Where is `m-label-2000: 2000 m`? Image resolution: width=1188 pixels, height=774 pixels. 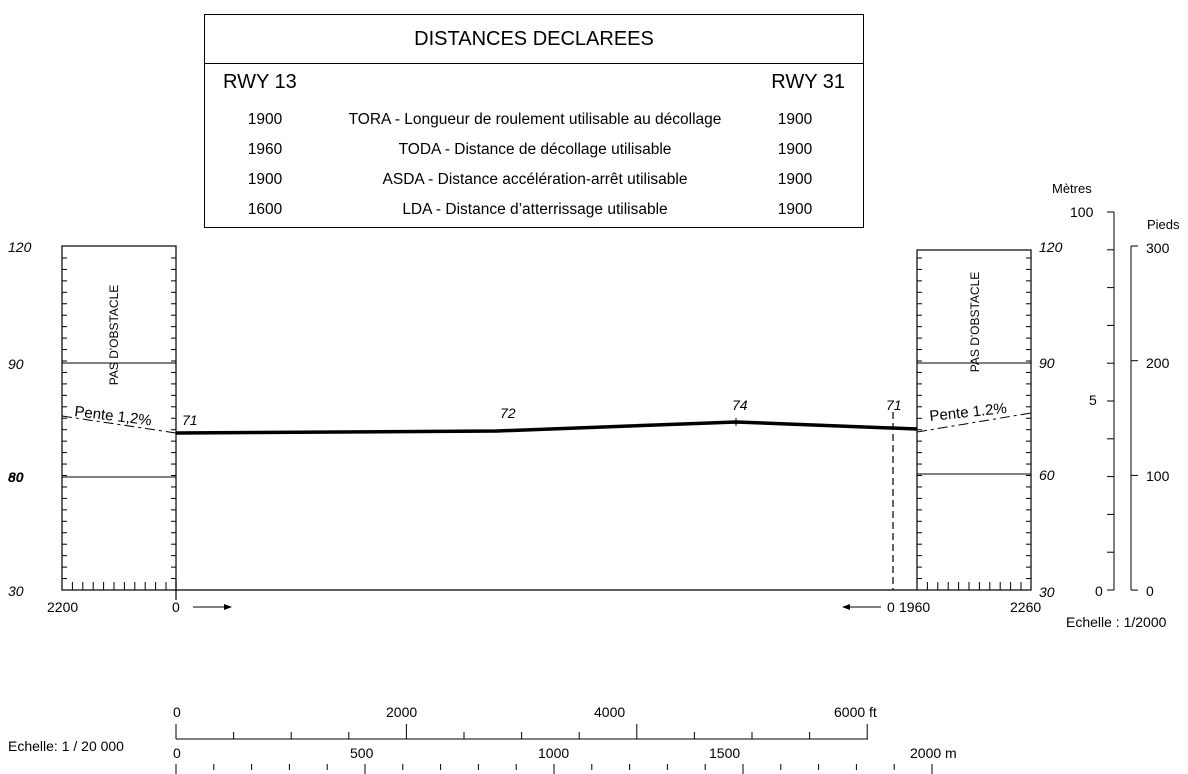 m-label-2000: 2000 m is located at coordinates (933, 753).